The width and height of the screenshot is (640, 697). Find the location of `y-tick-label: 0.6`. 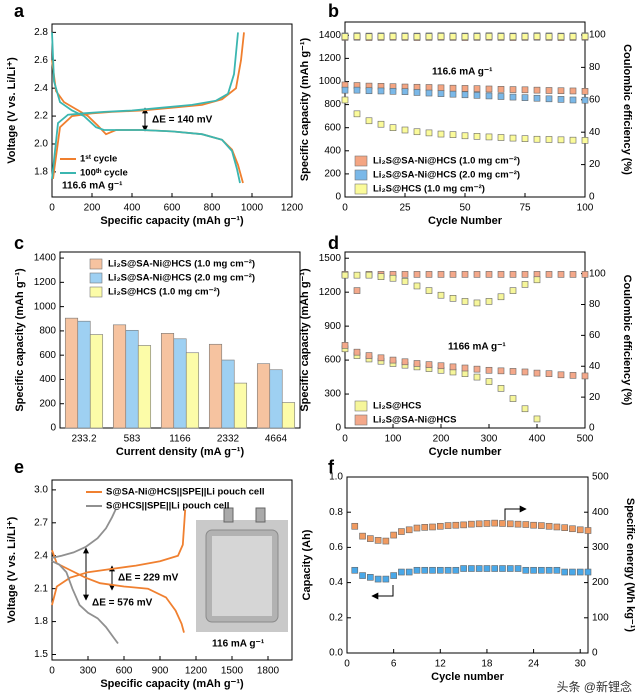

y-tick-label: 0.6 is located at coordinates (336, 547).